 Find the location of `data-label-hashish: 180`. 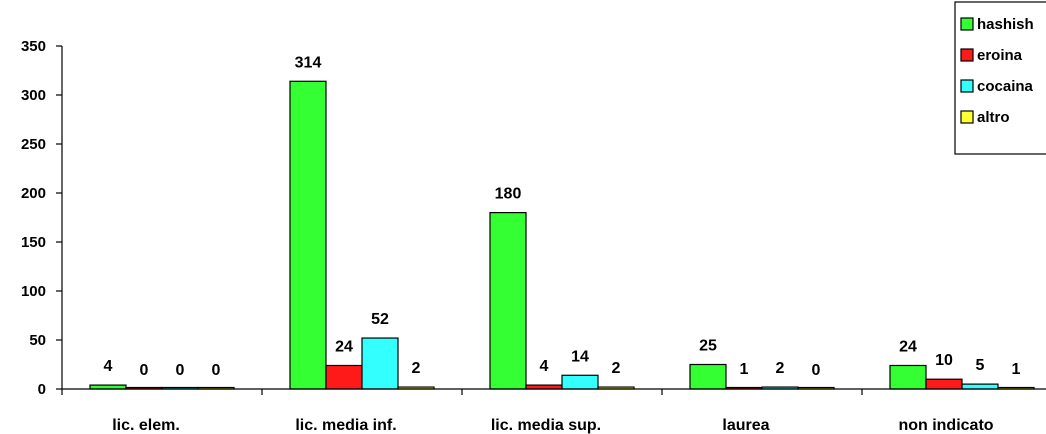

data-label-hashish: 180 is located at coordinates (508, 194).